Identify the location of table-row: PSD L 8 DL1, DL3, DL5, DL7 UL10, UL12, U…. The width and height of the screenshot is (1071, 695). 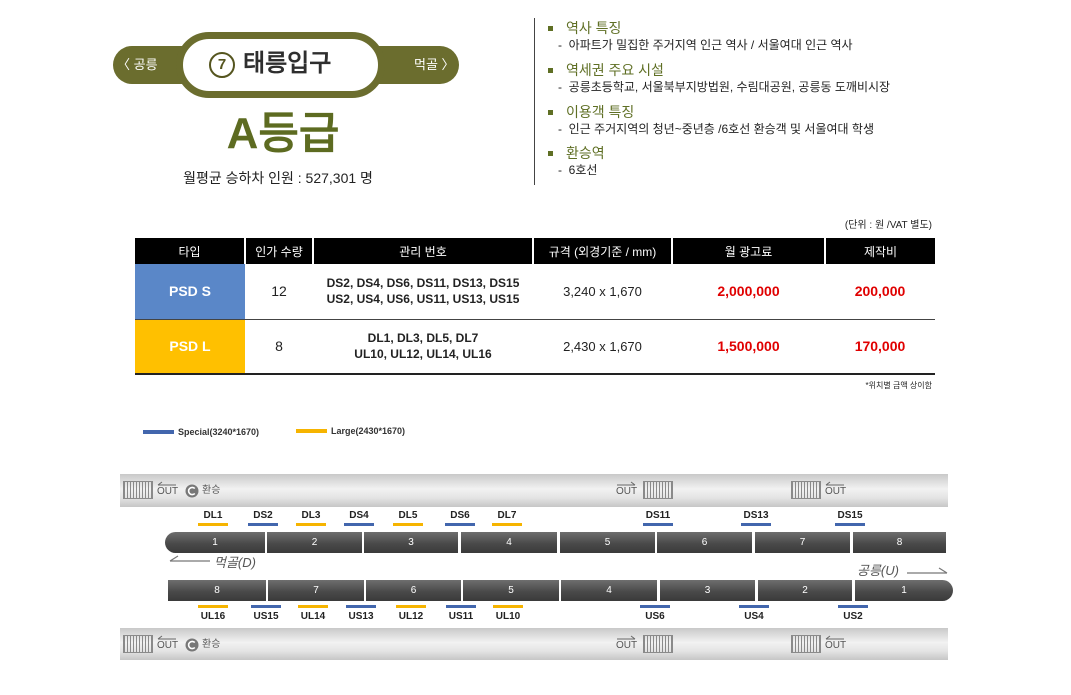
(535, 347).